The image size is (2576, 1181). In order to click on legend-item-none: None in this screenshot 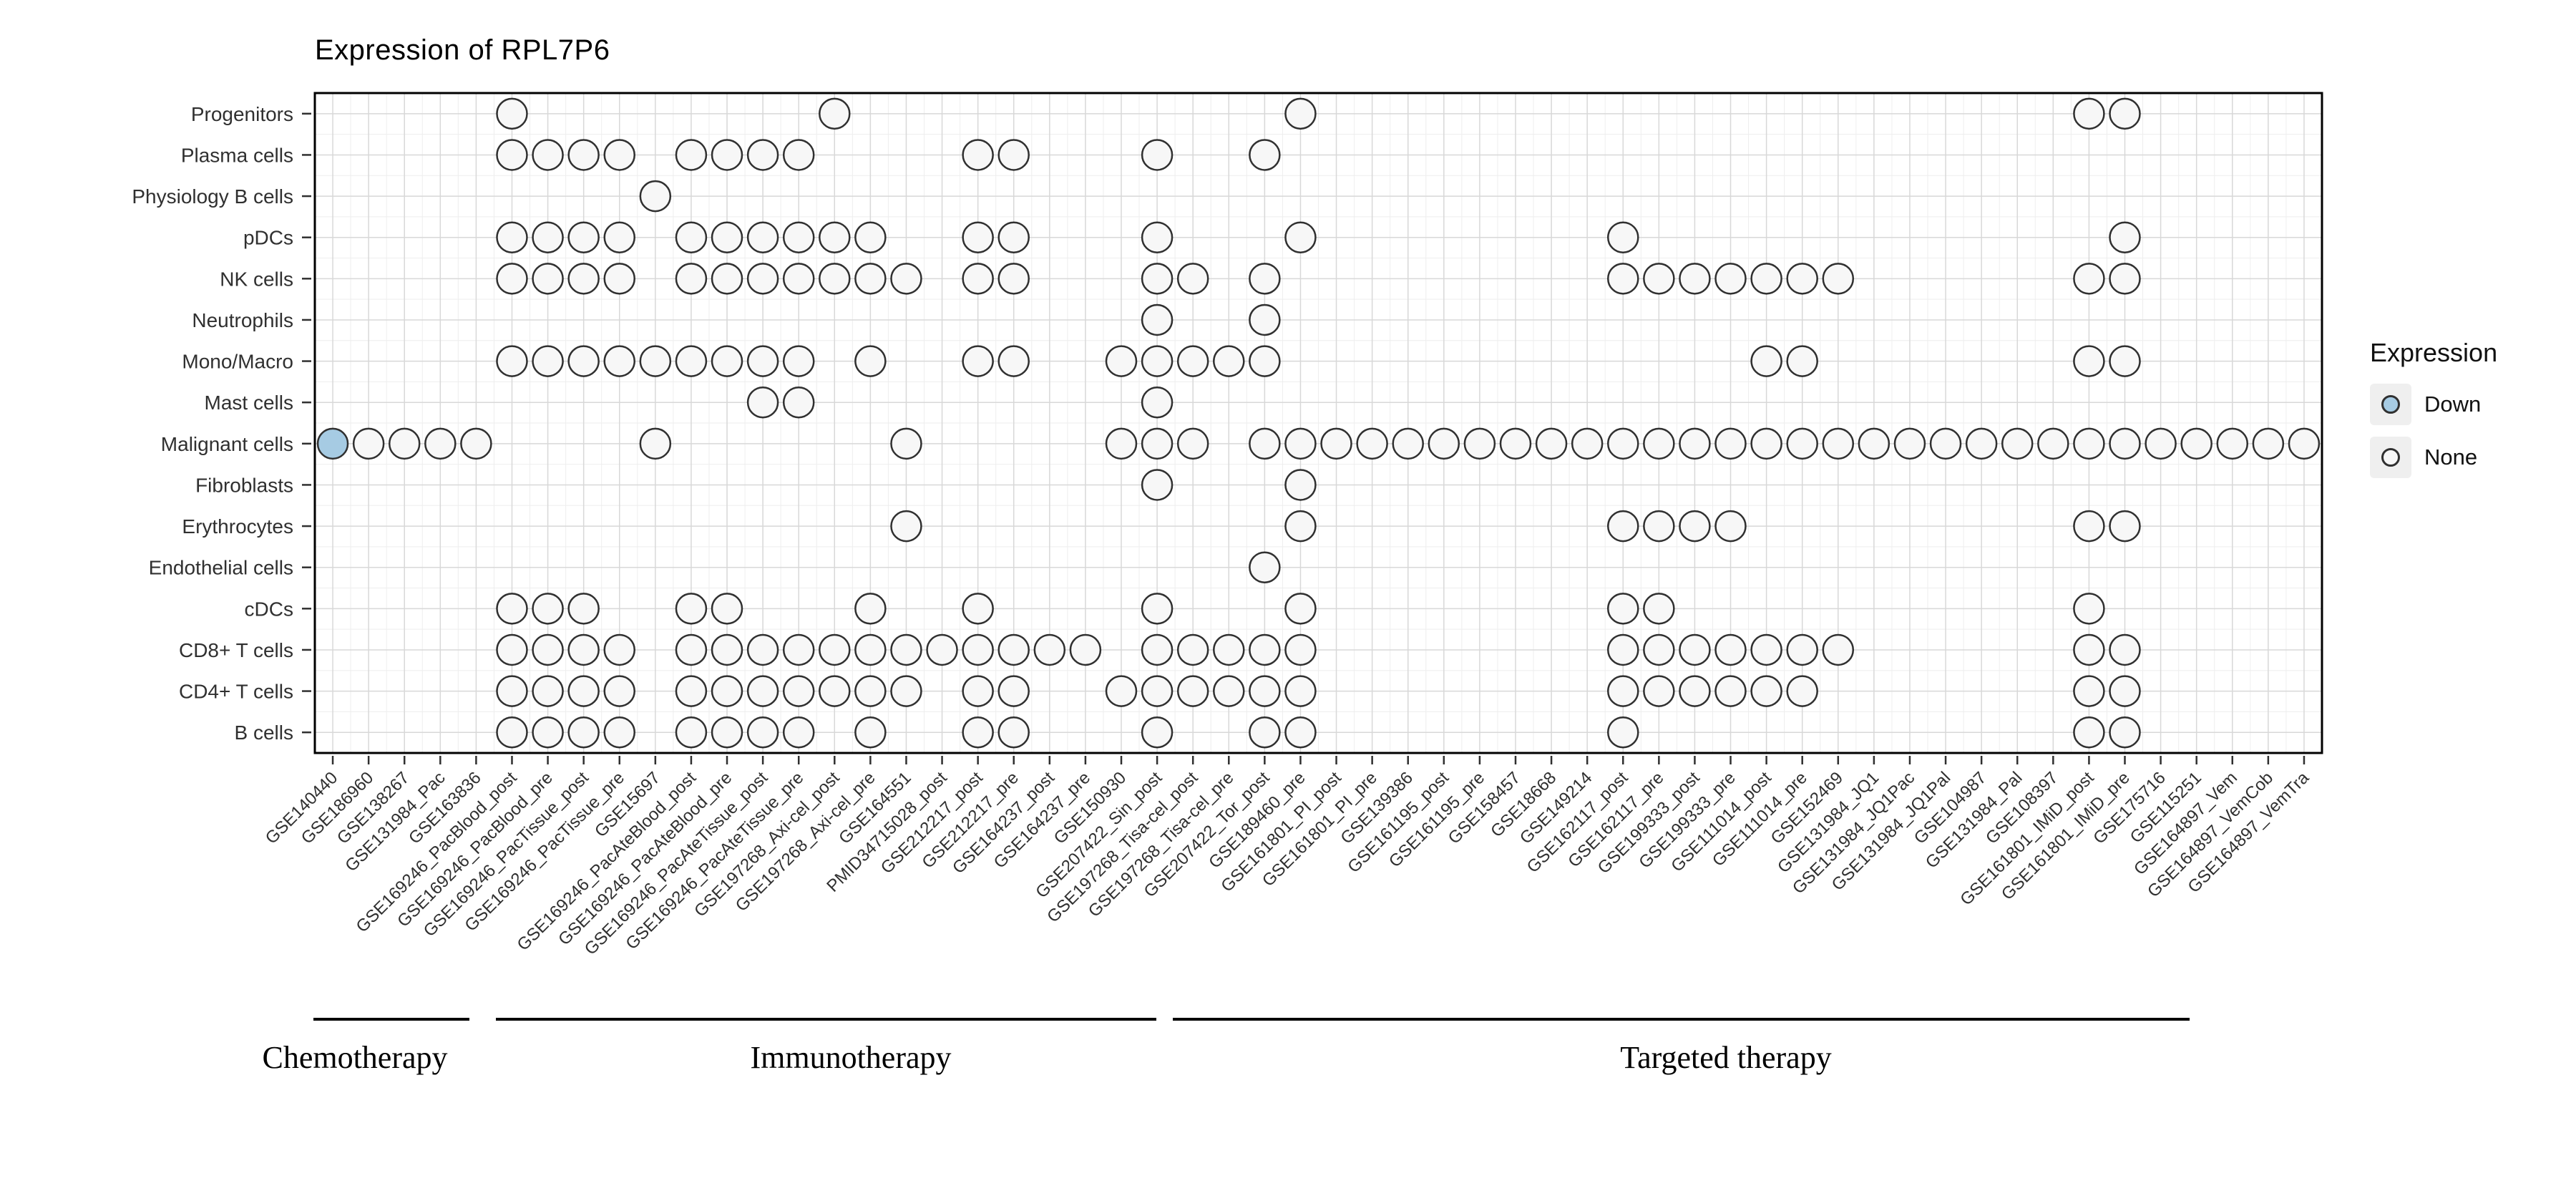, I will do `click(2433, 457)`.